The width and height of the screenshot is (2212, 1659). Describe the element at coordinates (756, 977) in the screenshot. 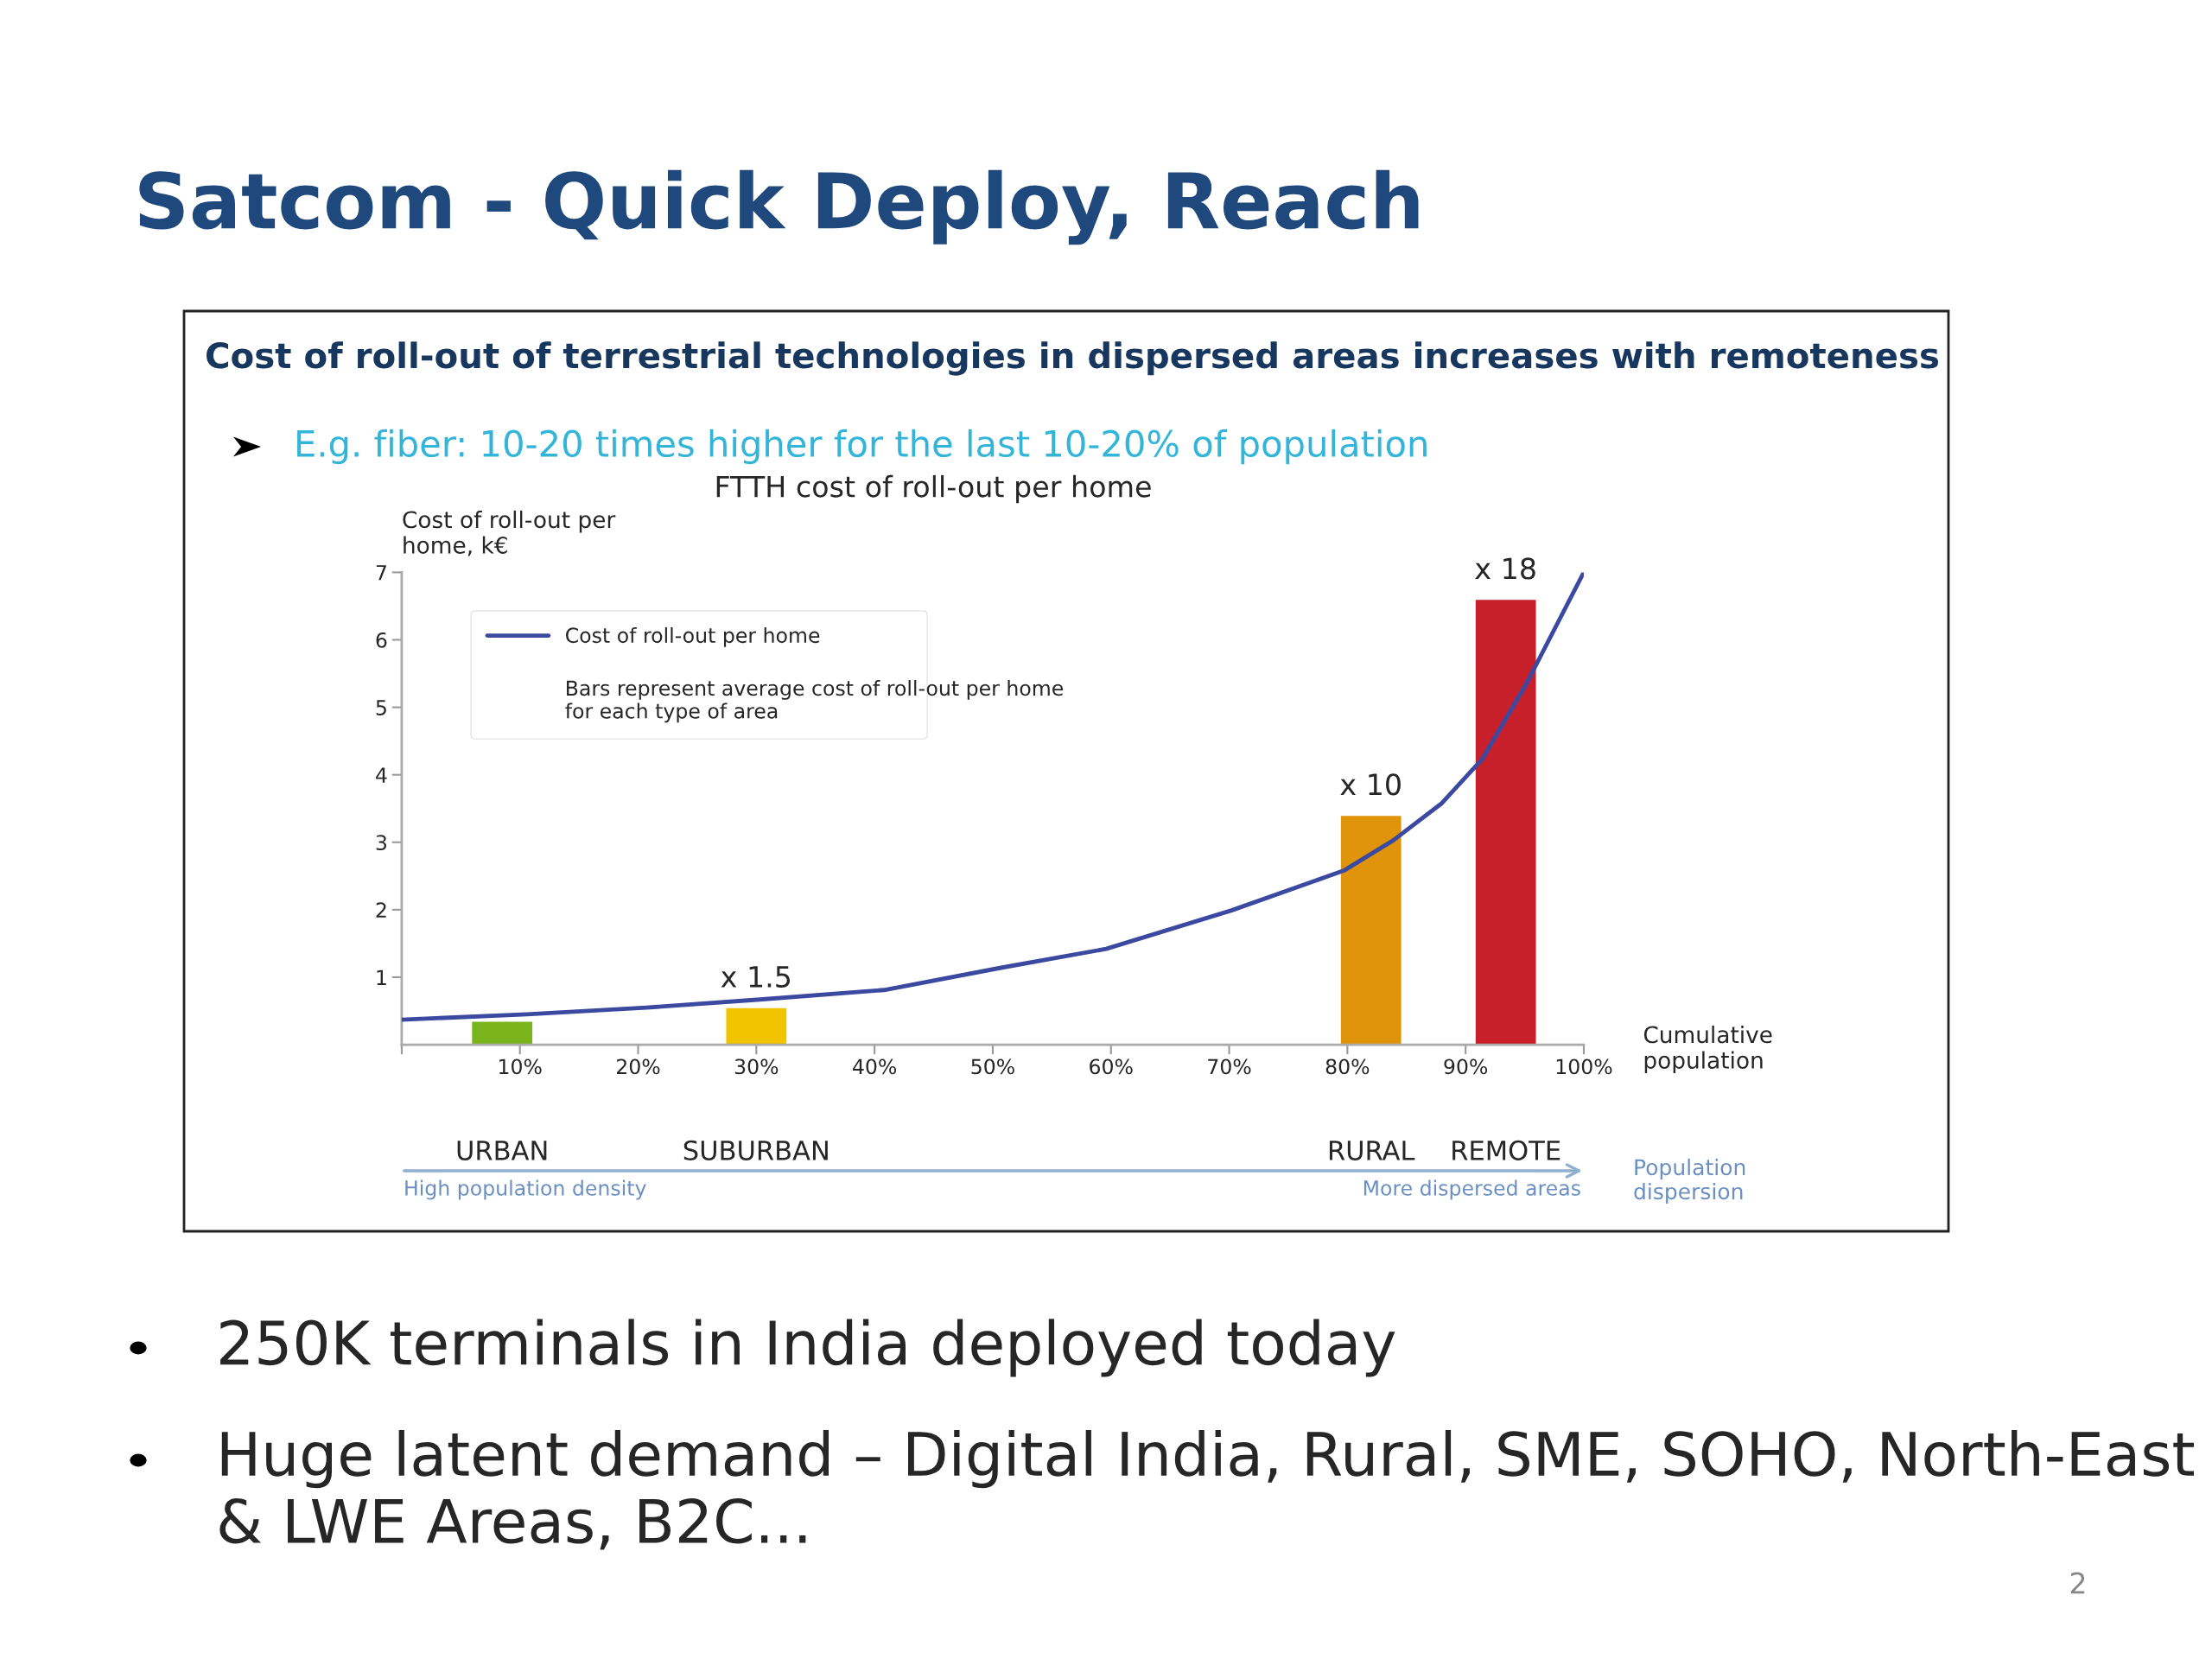

I see `data-label: x 1.5` at that location.